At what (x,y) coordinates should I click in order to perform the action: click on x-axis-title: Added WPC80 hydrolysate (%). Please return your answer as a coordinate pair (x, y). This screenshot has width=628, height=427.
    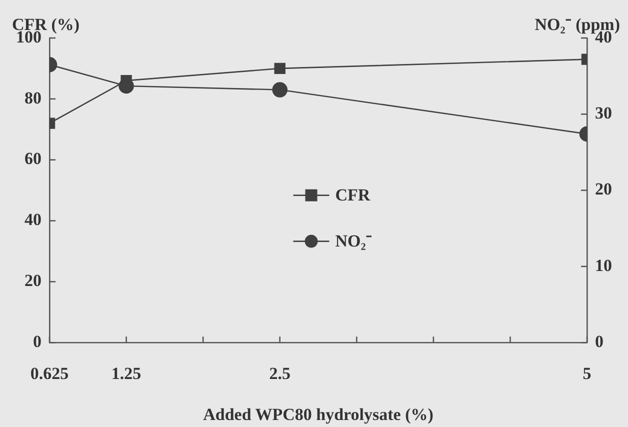
    Looking at the image, I should click on (318, 414).